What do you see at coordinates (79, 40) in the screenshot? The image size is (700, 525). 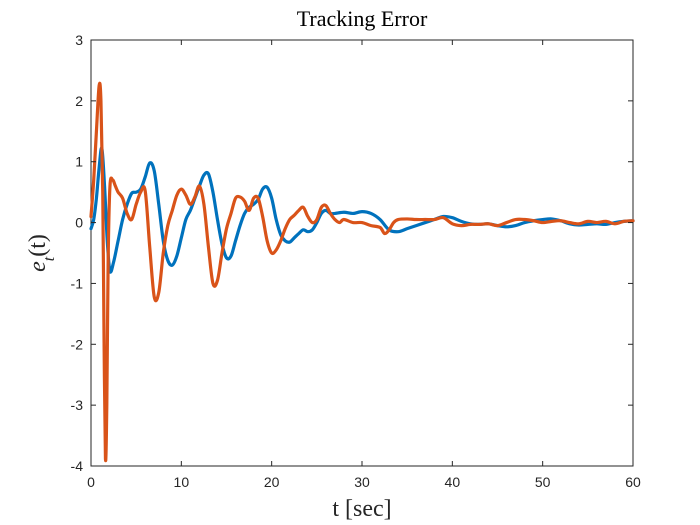 I see `y-tick-label-7: 3` at bounding box center [79, 40].